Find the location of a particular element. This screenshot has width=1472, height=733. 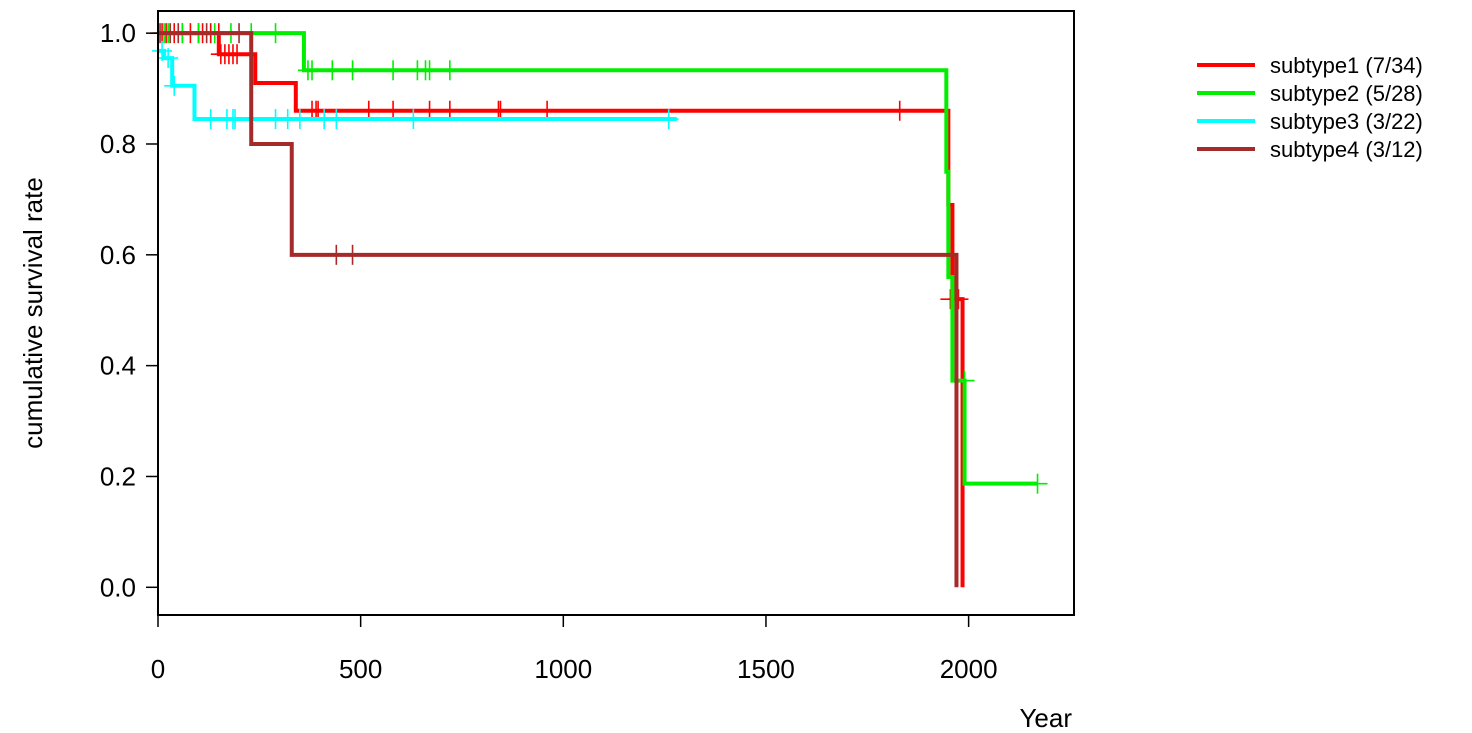

x-tick-label: 500 is located at coordinates (360, 669).